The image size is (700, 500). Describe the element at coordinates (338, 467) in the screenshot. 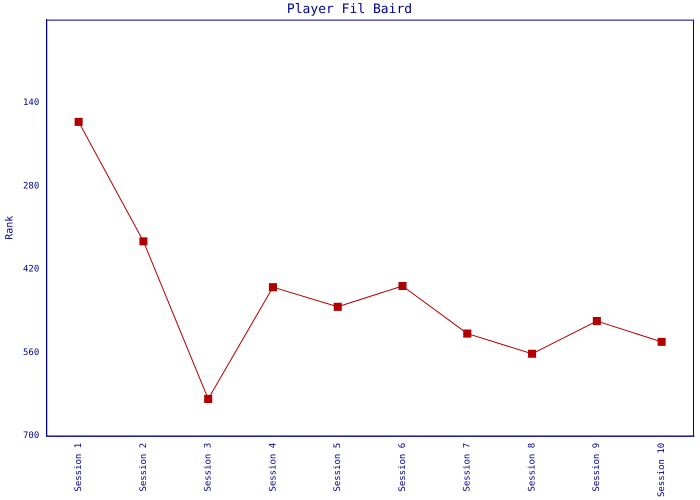

I see `x-tick-label: Session 5` at that location.